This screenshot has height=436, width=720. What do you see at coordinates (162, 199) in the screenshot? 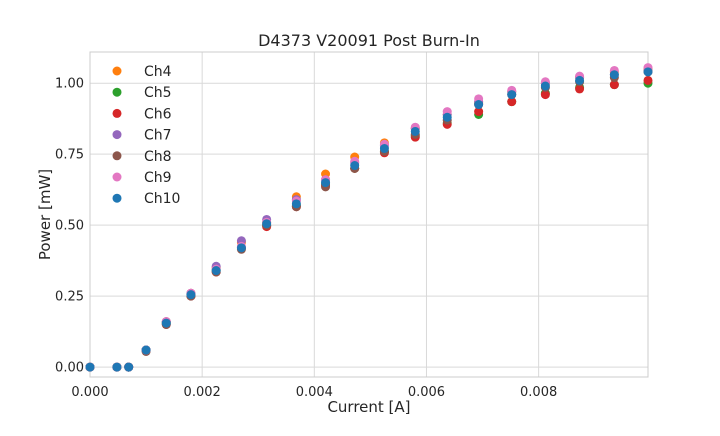
I see `legend-label: Ch10` at bounding box center [162, 199].